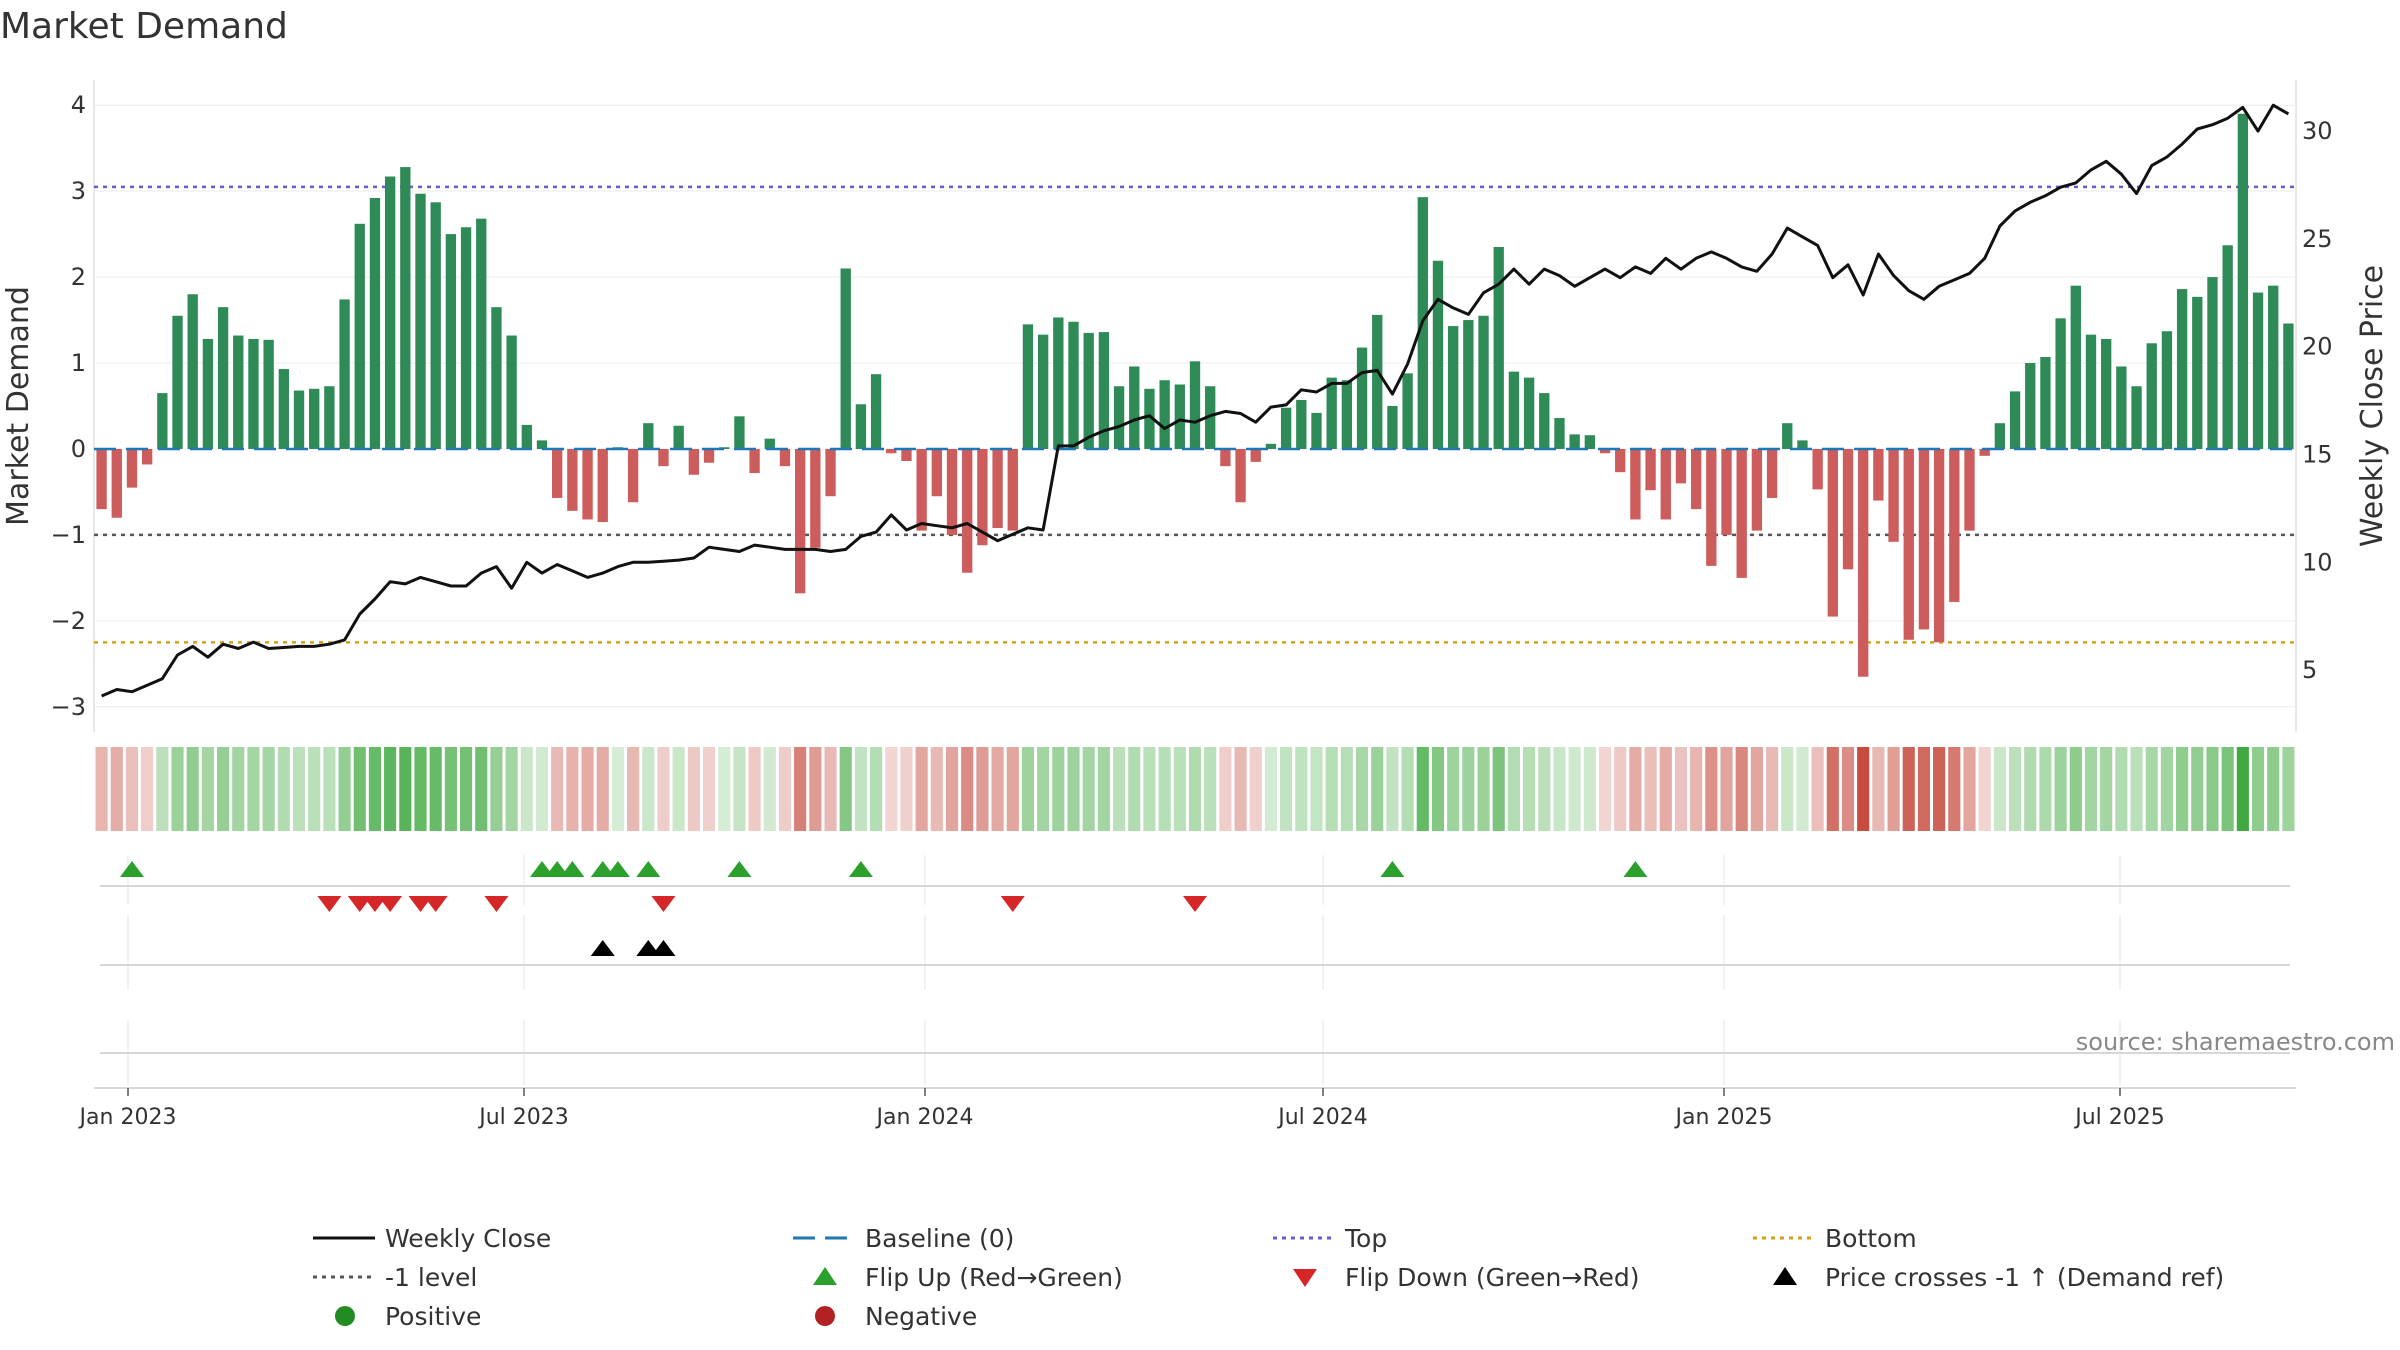 The width and height of the screenshot is (2400, 1350). I want to click on legend-up-marker, so click(1785, 1276).